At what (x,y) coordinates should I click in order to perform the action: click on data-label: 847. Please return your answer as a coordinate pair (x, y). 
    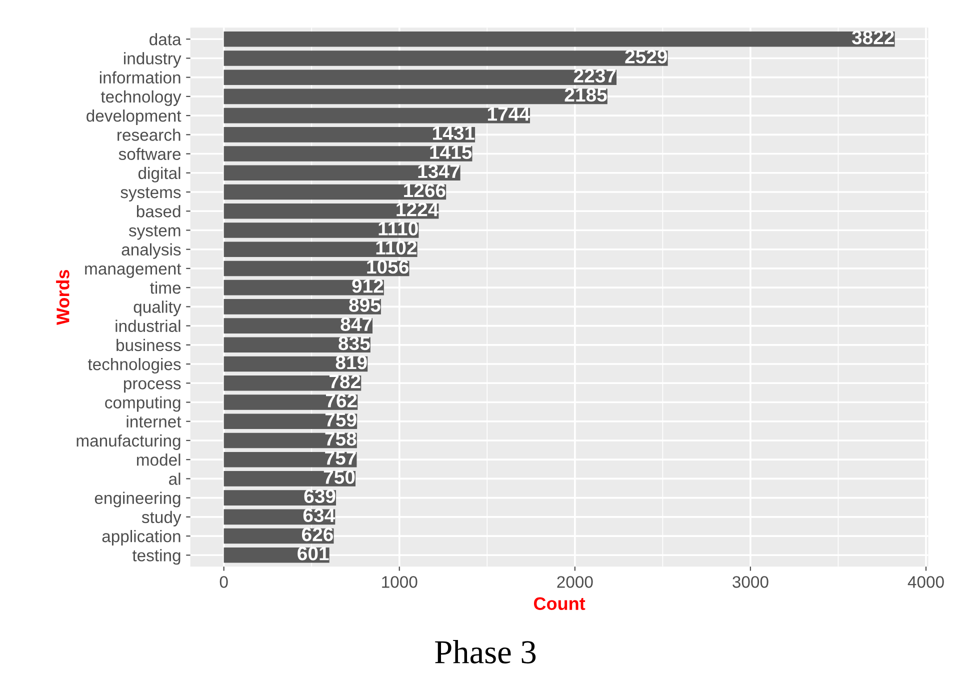
    Looking at the image, I should click on (356, 324).